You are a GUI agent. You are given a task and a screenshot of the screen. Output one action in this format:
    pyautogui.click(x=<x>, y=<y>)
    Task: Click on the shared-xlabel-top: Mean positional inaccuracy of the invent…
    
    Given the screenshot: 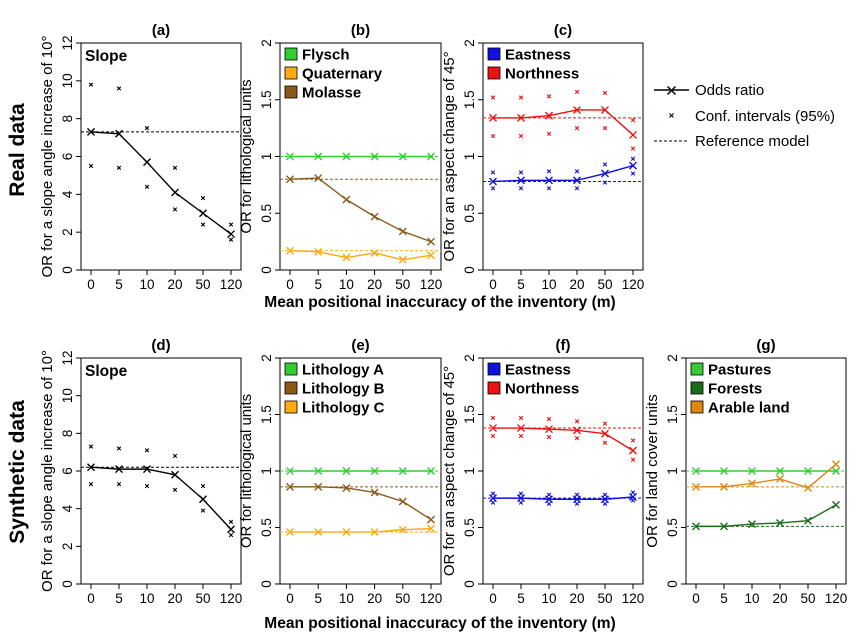 What is the action you would take?
    pyautogui.click(x=439, y=302)
    